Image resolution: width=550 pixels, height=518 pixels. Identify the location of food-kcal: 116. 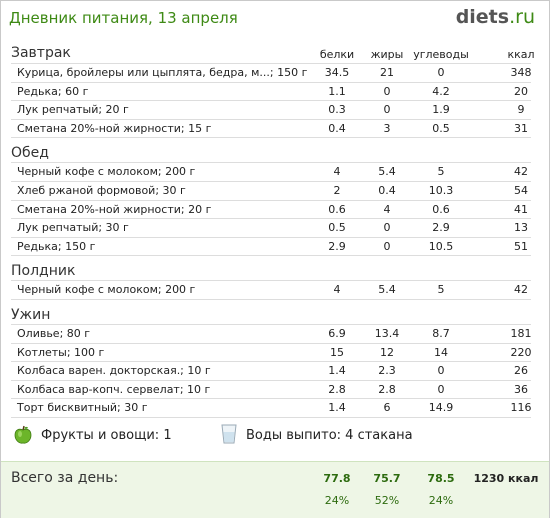
(521, 408).